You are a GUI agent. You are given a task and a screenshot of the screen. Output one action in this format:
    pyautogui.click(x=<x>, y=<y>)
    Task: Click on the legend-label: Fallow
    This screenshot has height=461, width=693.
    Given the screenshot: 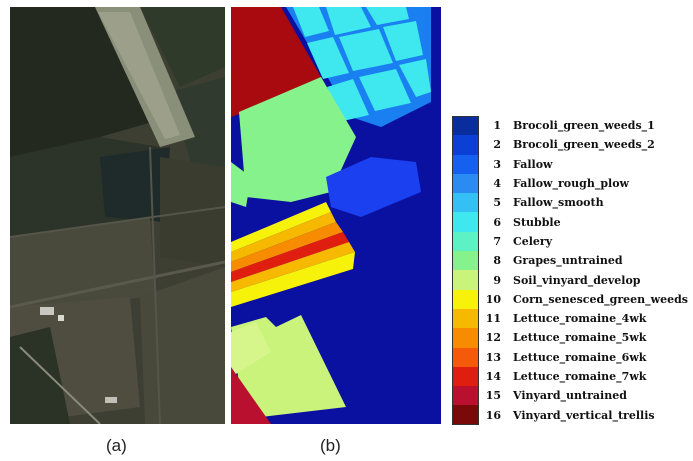 What is the action you would take?
    pyautogui.click(x=533, y=164)
    